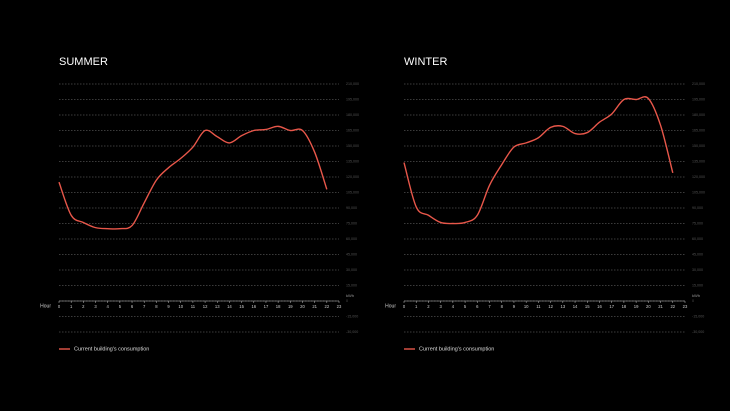  Describe the element at coordinates (83, 62) in the screenshot. I see `chart-title: SUMMER` at that location.